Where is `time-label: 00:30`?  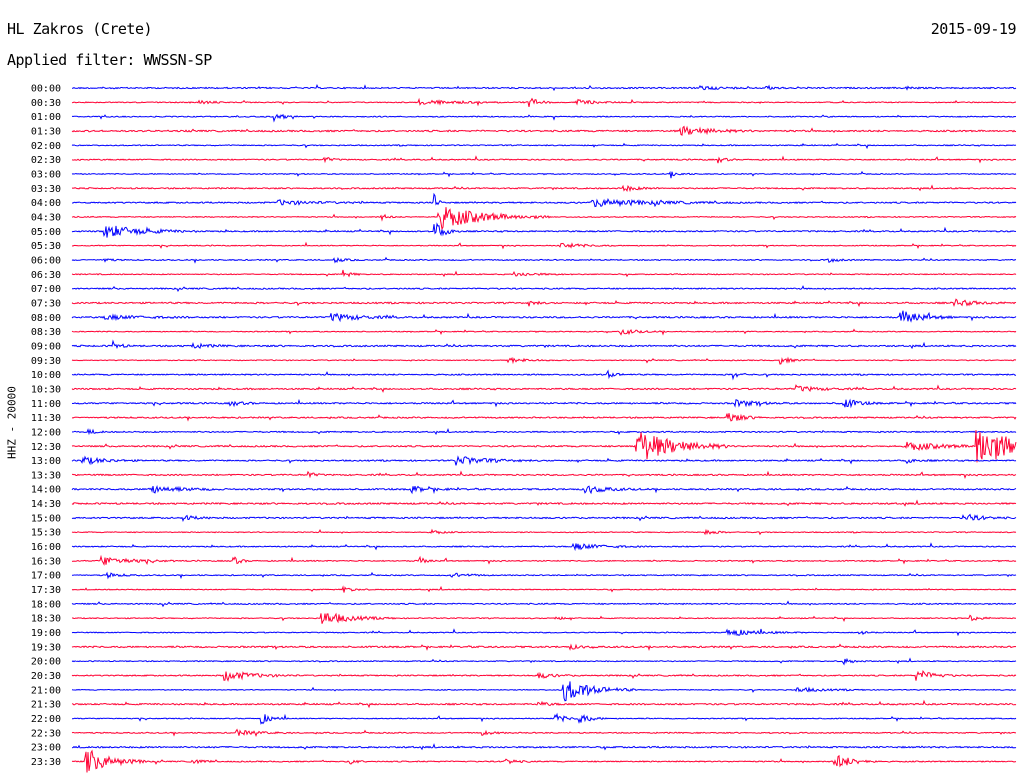 time-label: 00:30 is located at coordinates (46, 103).